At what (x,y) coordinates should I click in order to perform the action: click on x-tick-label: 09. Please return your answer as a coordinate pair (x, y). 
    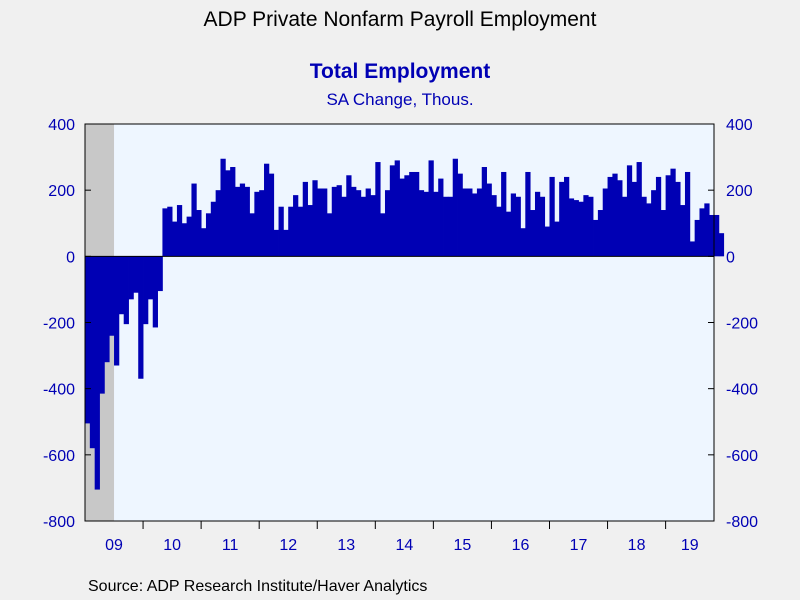
    Looking at the image, I should click on (114, 545).